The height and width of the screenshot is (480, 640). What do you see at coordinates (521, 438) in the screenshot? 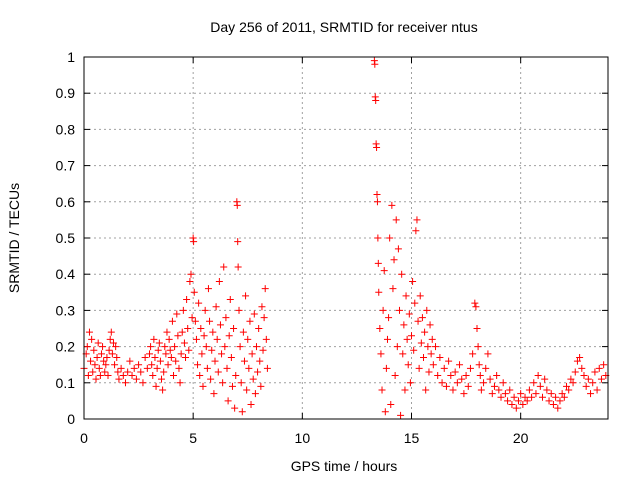
I see `x-tick-label: 20` at bounding box center [521, 438].